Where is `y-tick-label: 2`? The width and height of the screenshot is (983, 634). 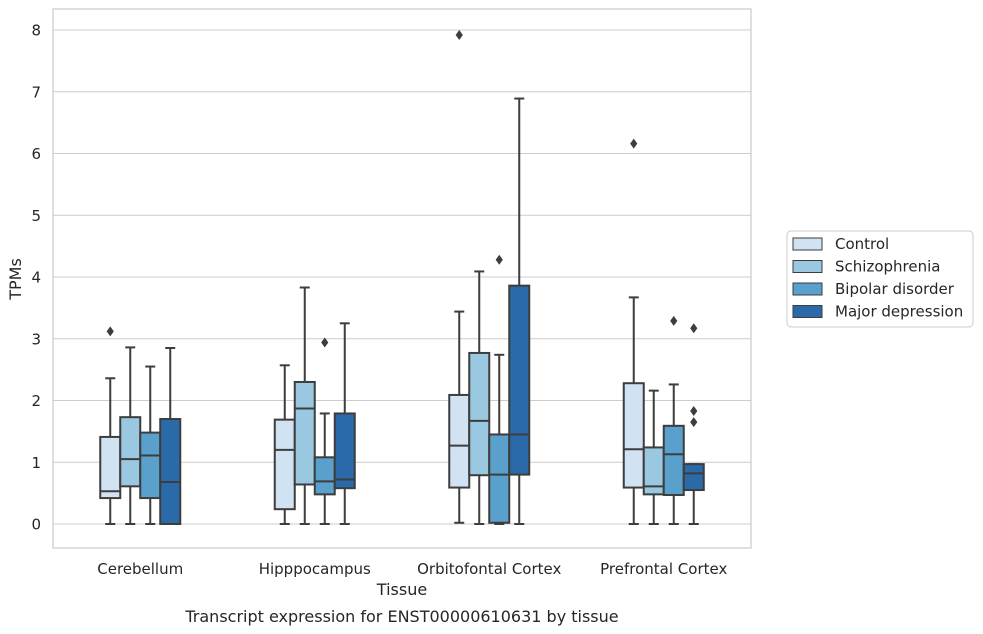 y-tick-label: 2 is located at coordinates (36, 401).